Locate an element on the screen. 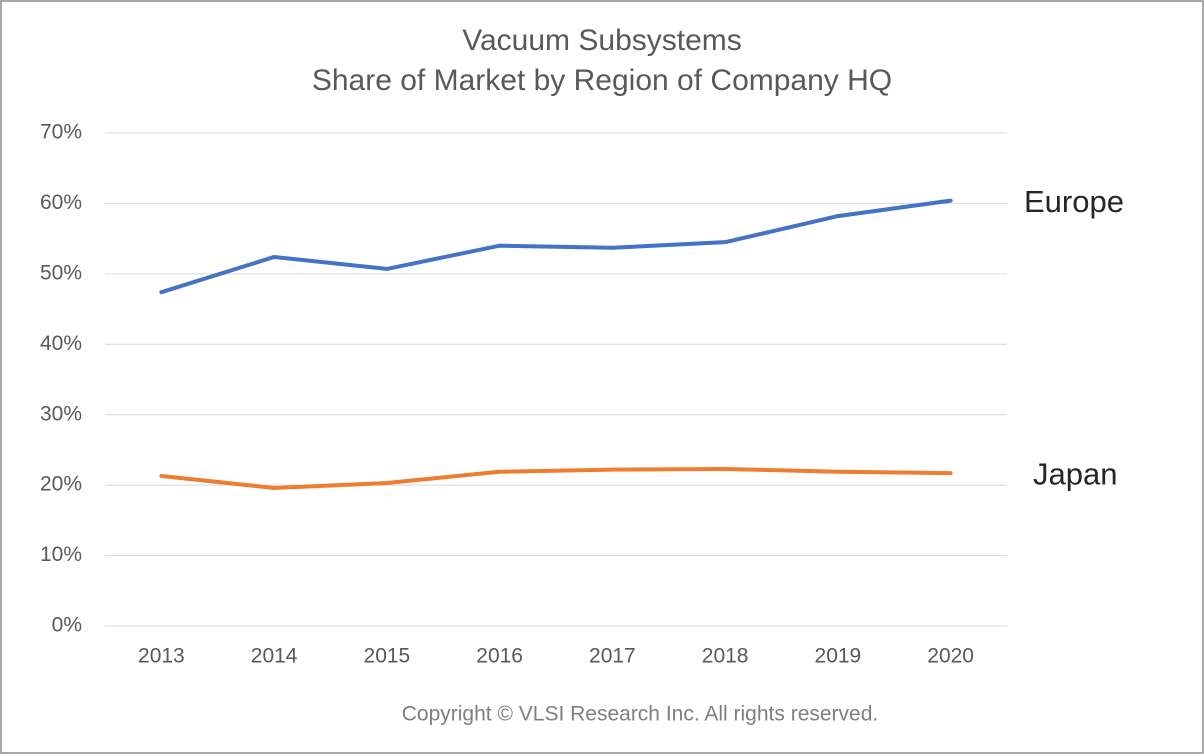 This screenshot has height=754, width=1204. chart-title: Vacuum Subsystems is located at coordinates (602, 40).